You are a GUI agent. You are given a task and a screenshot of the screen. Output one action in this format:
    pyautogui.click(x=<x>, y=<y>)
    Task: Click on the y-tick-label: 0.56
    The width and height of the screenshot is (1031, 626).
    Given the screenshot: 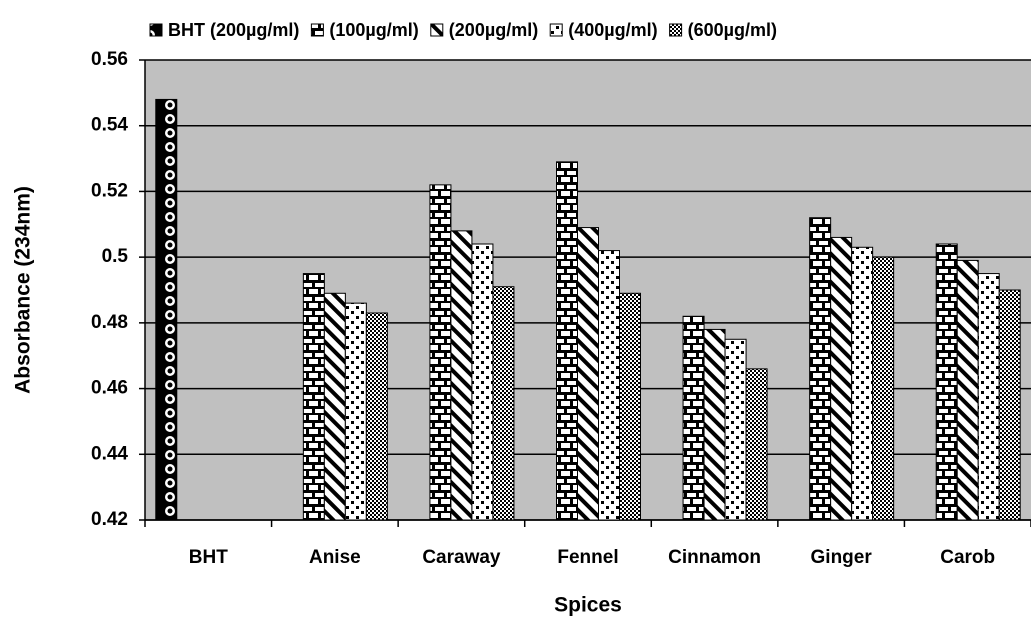 What is the action you would take?
    pyautogui.click(x=109, y=59)
    